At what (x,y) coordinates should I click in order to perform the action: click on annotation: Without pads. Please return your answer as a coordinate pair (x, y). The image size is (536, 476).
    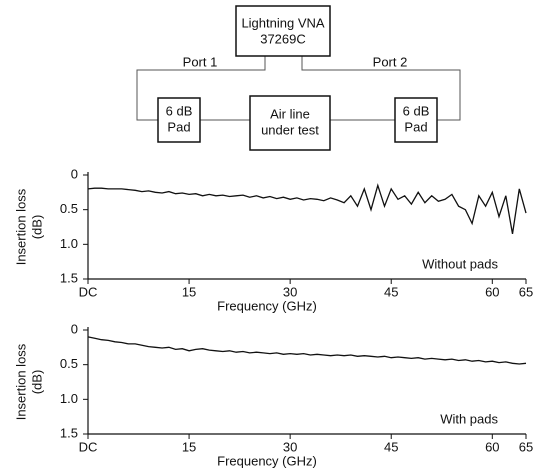
    Looking at the image, I should click on (460, 263).